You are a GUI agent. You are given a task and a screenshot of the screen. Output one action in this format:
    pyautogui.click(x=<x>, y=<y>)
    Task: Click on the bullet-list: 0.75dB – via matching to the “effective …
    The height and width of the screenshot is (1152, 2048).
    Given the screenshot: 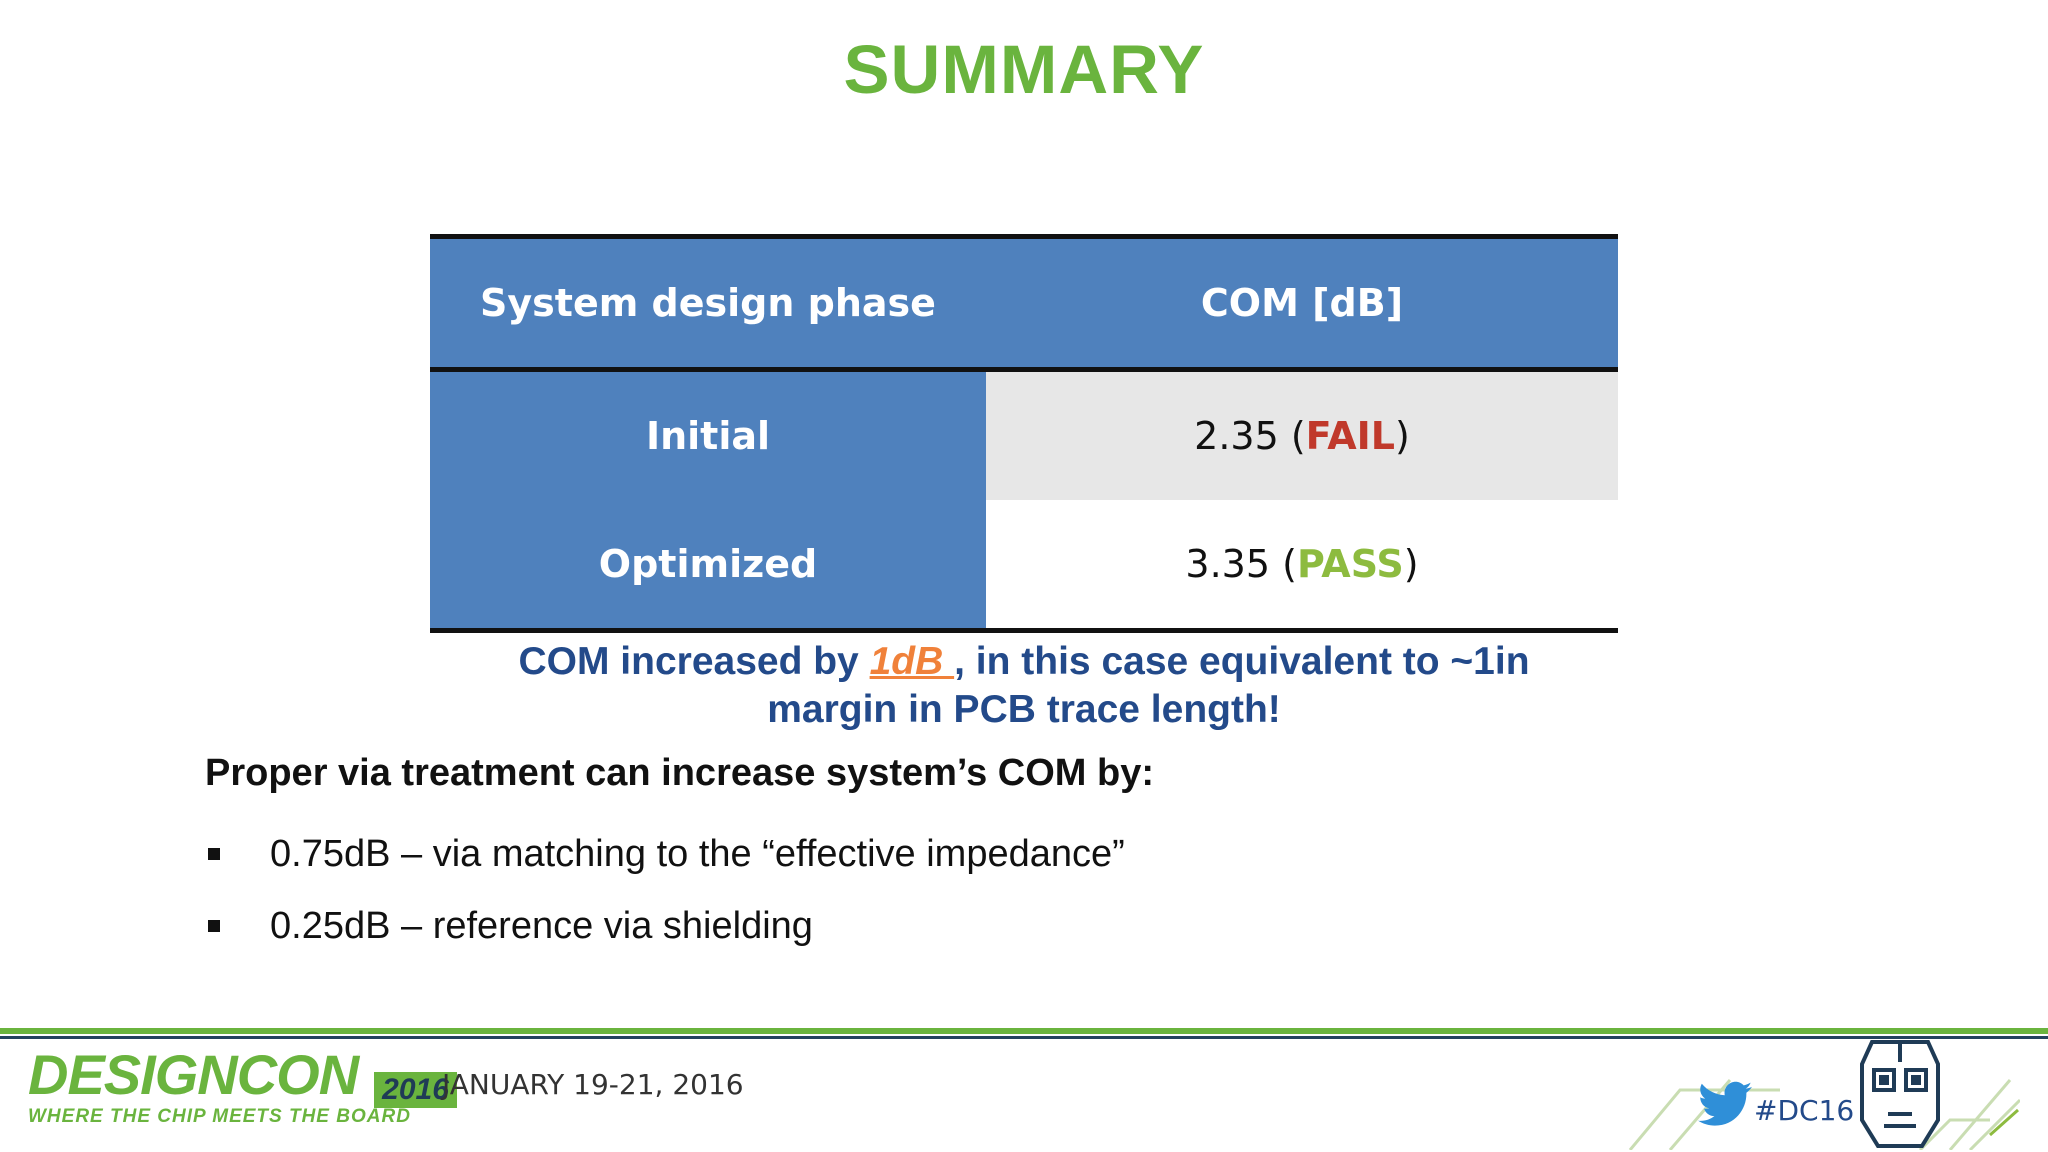 What is the action you would take?
    pyautogui.click(x=665, y=890)
    